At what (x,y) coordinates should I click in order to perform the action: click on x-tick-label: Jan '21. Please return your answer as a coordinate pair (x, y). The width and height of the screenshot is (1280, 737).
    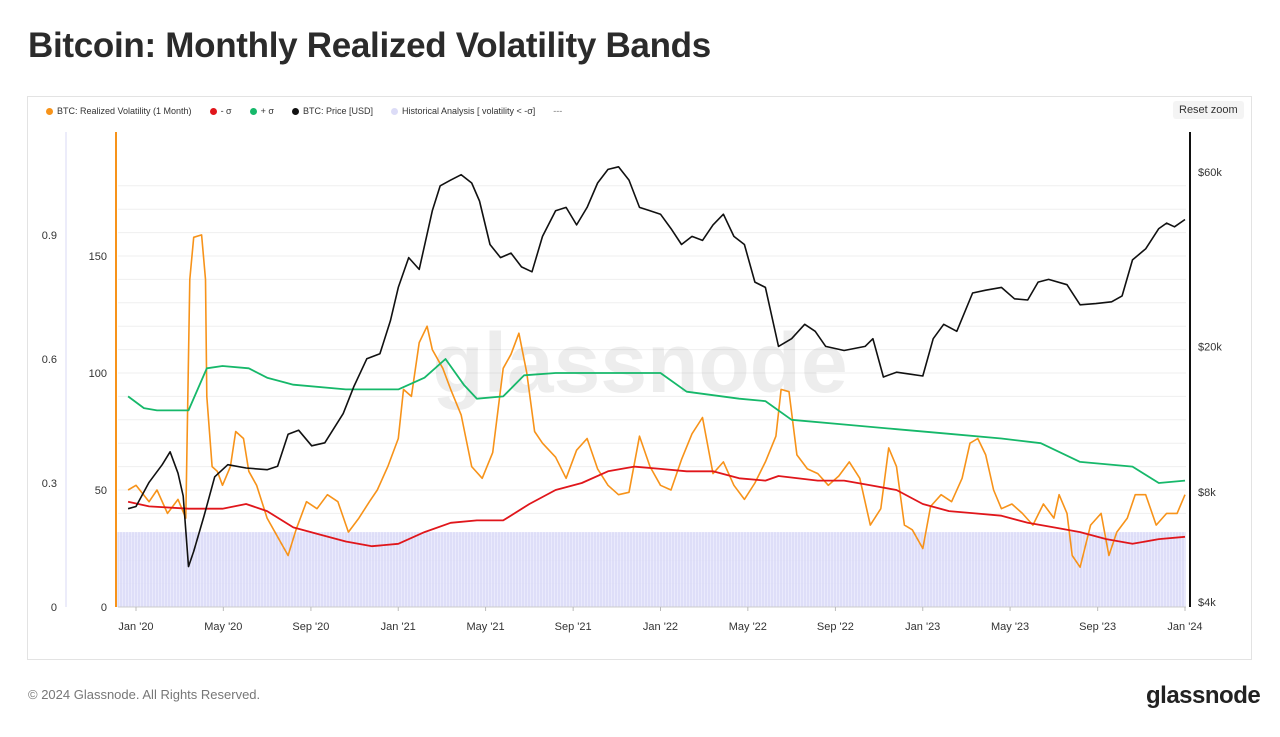
    Looking at the image, I should click on (398, 627).